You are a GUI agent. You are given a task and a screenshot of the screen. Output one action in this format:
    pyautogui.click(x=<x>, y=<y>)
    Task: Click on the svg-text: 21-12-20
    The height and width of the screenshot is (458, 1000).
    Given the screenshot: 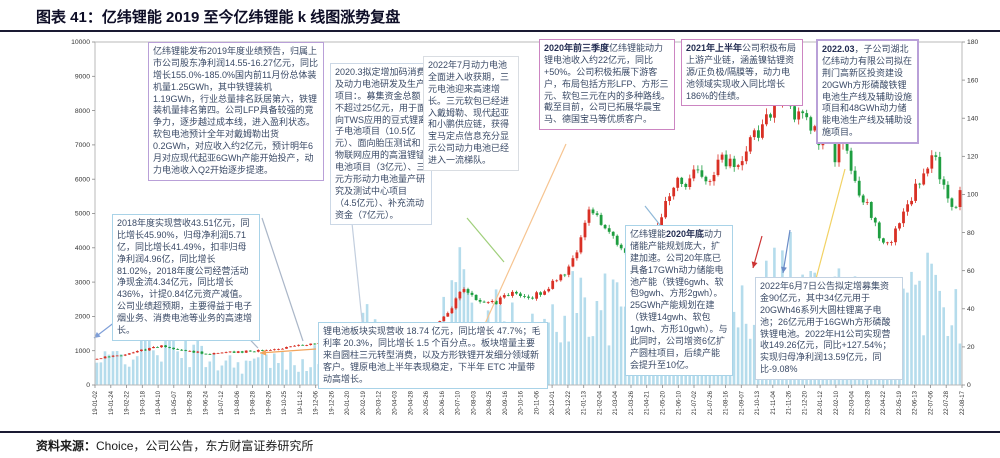 What is the action you would take?
    pyautogui.click(x=805, y=402)
    